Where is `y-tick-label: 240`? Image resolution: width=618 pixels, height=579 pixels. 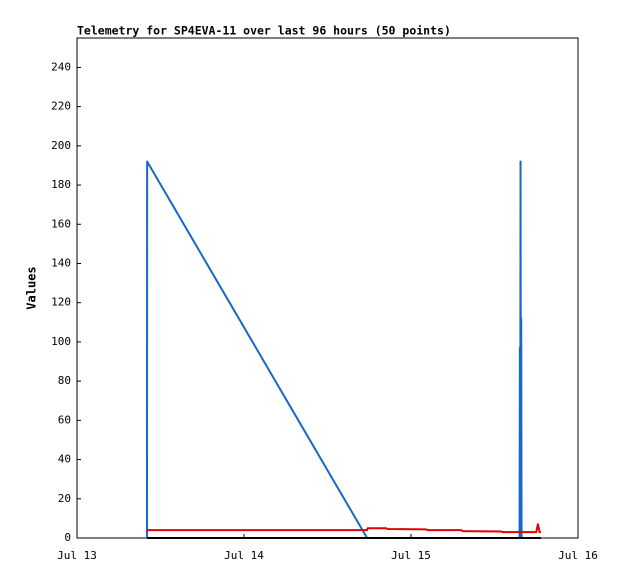
y-tick-label: 240 is located at coordinates (61, 66).